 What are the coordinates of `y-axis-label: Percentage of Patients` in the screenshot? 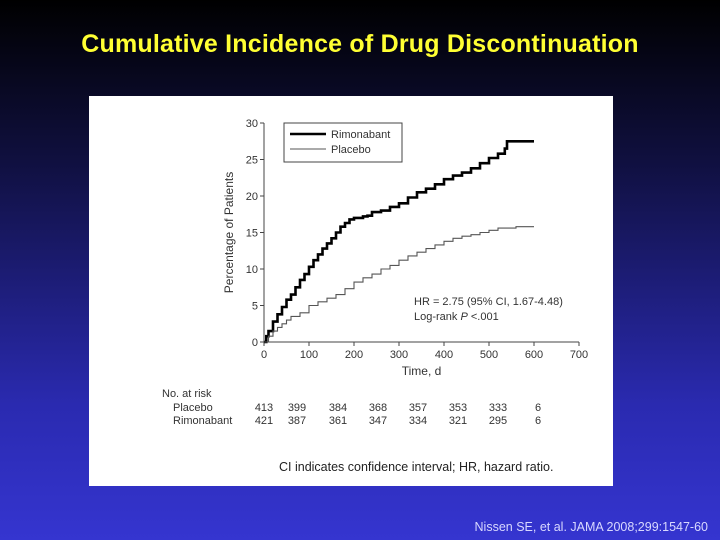 It's located at (229, 232).